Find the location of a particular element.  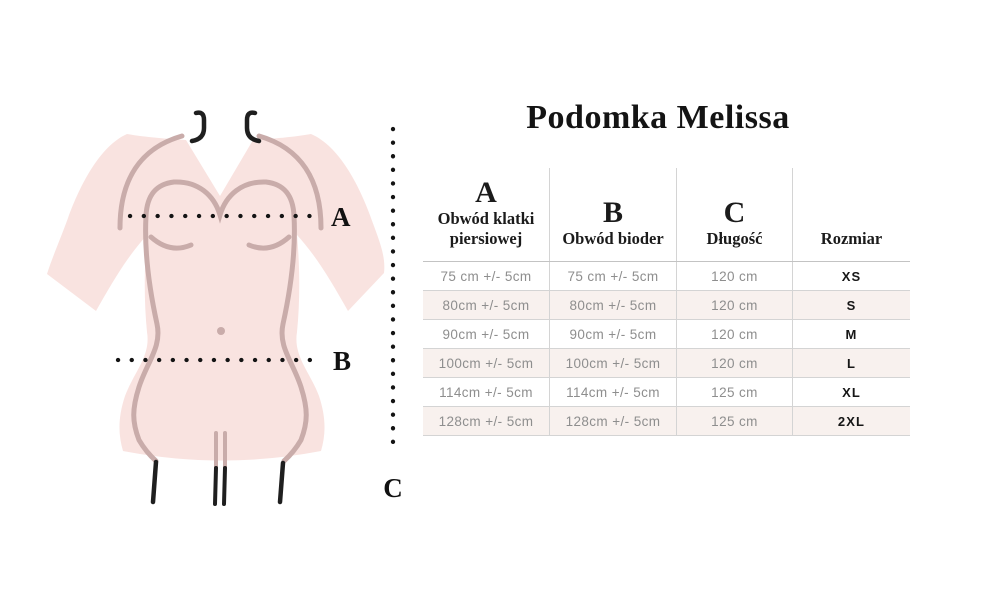

table-row-s: 80cm +/- 5cm 80cm +/- 5cm 120 cm S is located at coordinates (666, 305).